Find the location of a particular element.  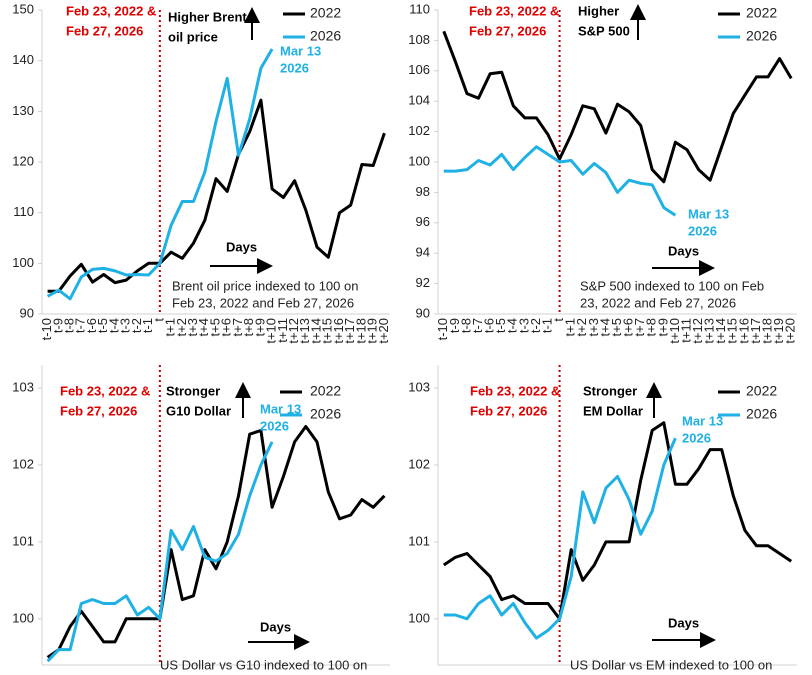

y-tick-label: 98 is located at coordinates (423, 191).